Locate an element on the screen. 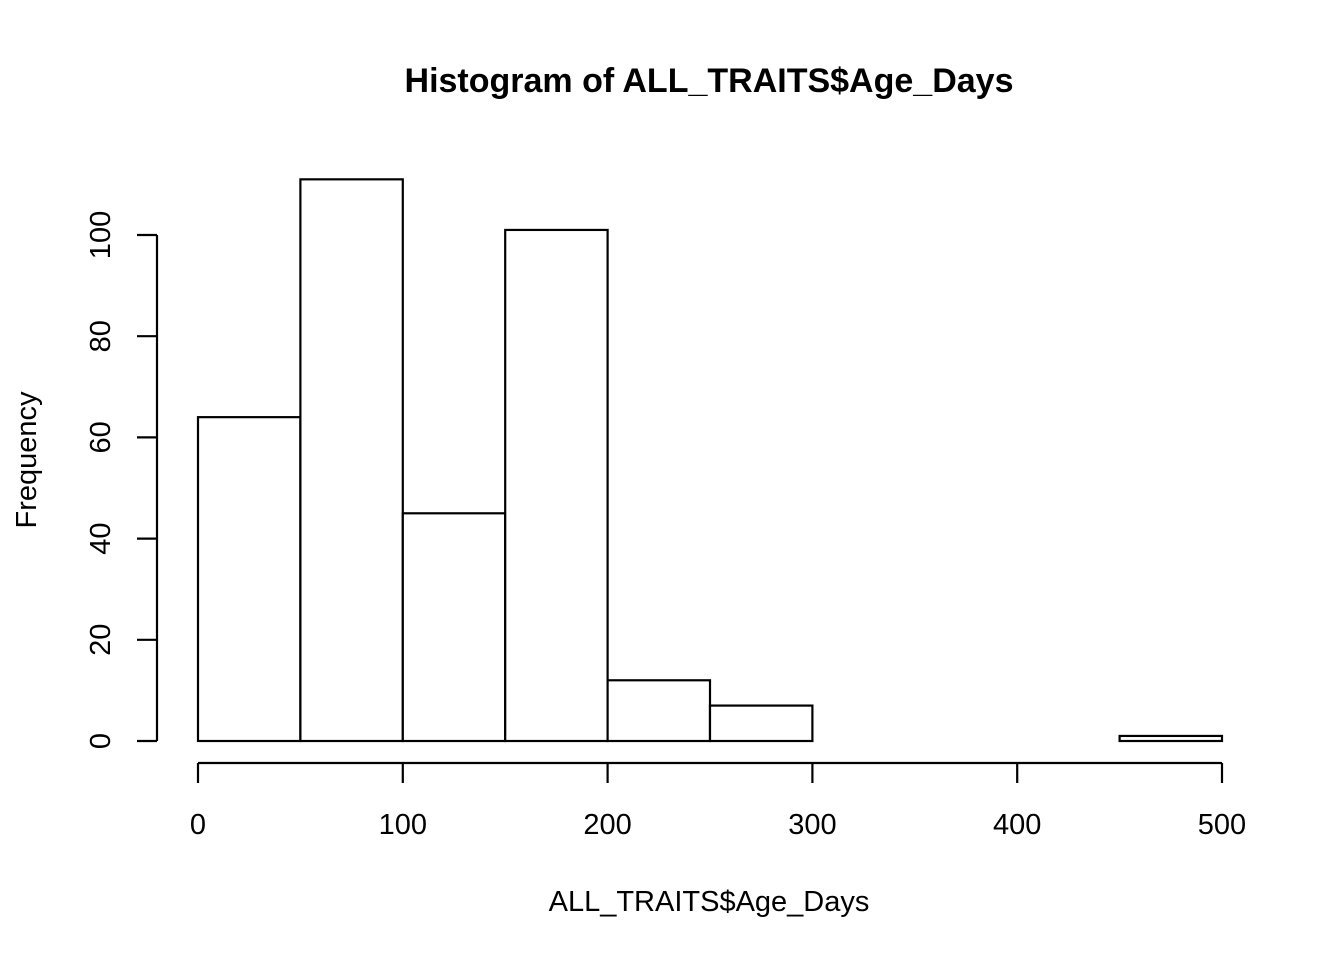 This screenshot has height=960, width=1344. x-tick-label: 500 is located at coordinates (1222, 825).